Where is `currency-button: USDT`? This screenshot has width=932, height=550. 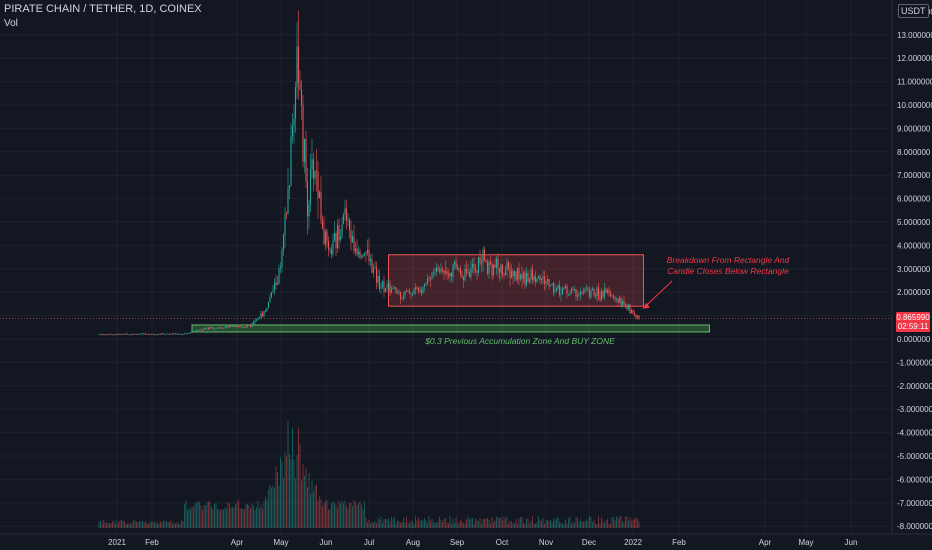
currency-button: USDT is located at coordinates (913, 11).